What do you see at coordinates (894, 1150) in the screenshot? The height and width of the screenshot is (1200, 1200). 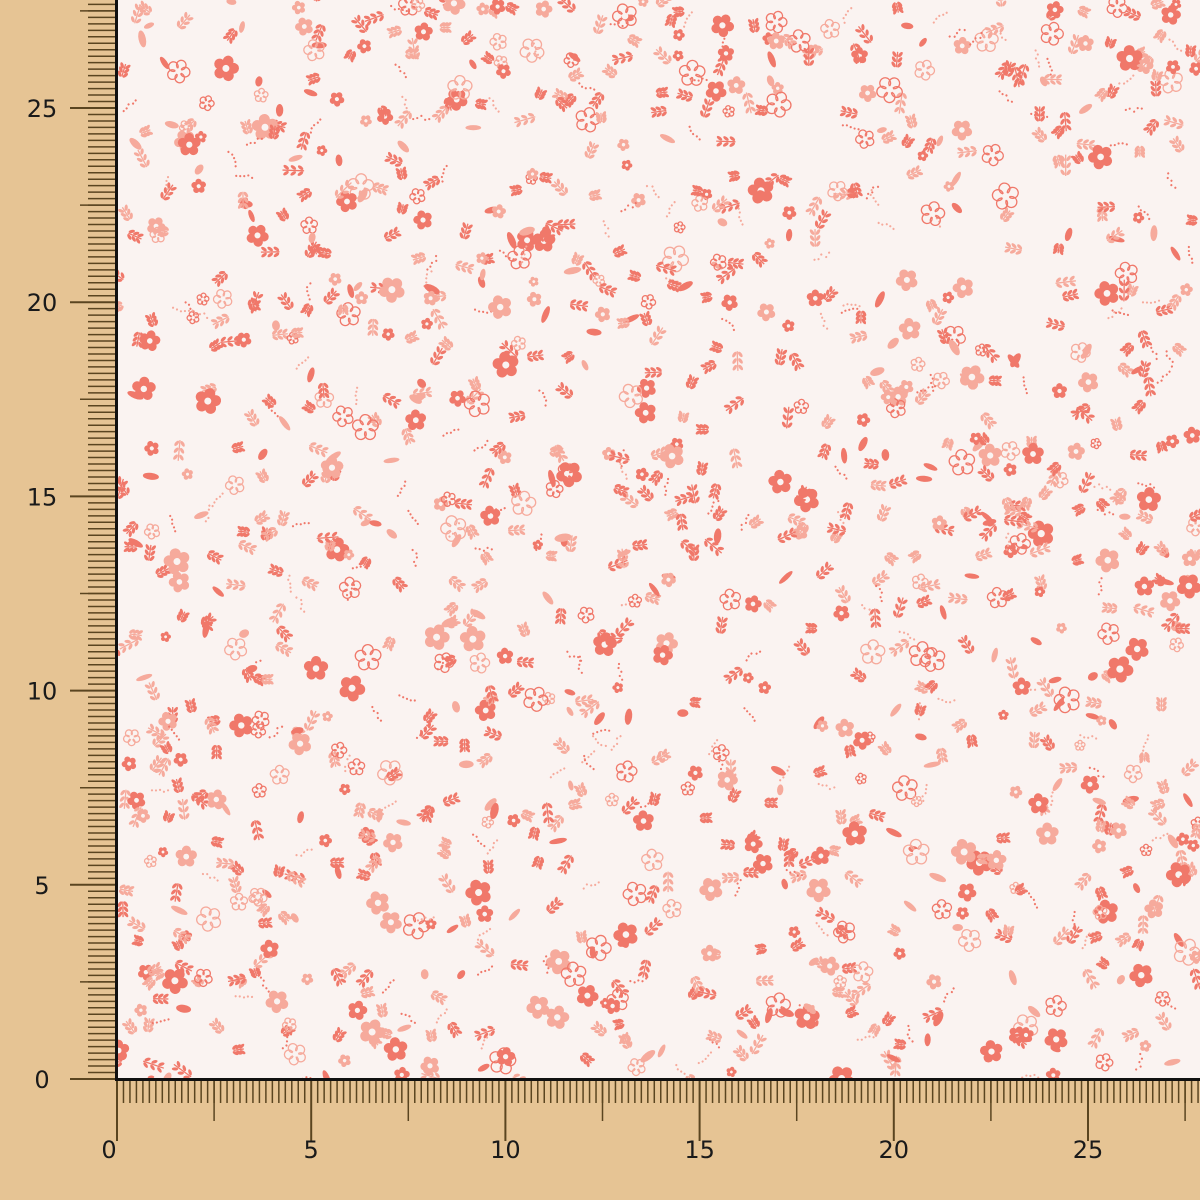 I see `x-axis-label: 20` at bounding box center [894, 1150].